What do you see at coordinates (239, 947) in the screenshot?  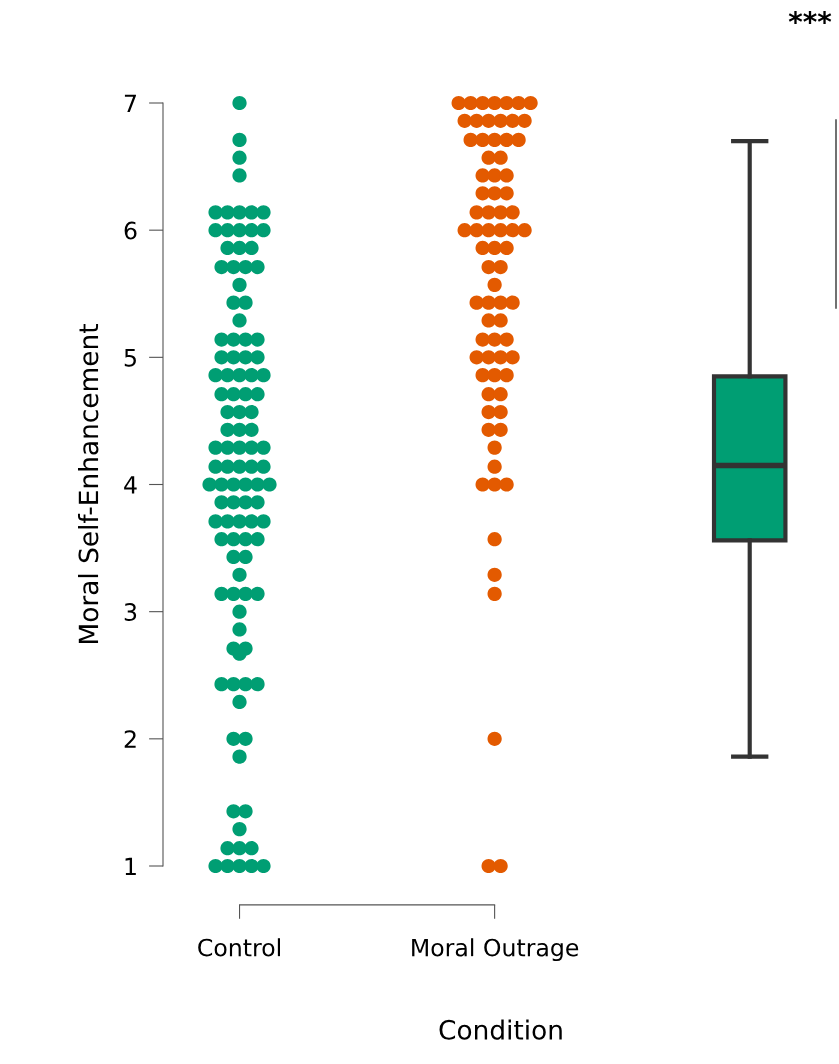 I see `x-tick-label: Control` at bounding box center [239, 947].